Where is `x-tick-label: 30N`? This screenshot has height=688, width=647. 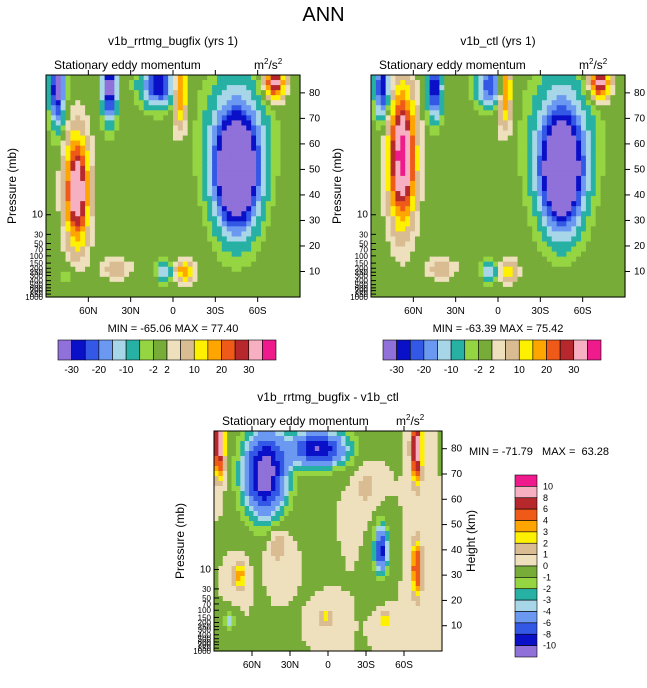
x-tick-label: 30N is located at coordinates (130, 311).